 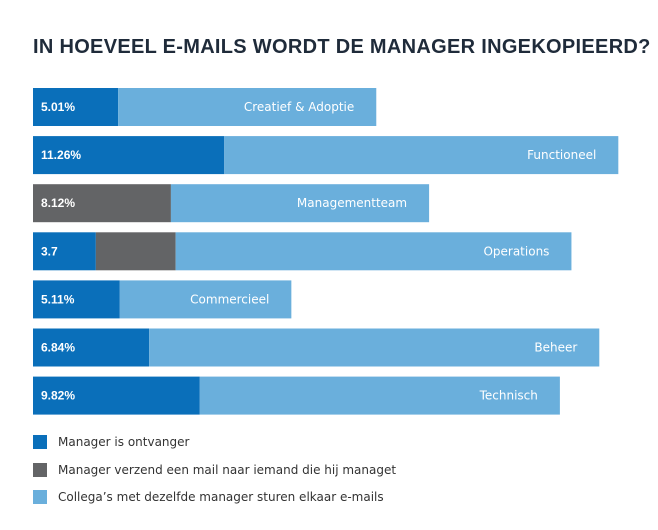 What do you see at coordinates (40, 442) in the screenshot?
I see `legend-swatch-ontvanger` at bounding box center [40, 442].